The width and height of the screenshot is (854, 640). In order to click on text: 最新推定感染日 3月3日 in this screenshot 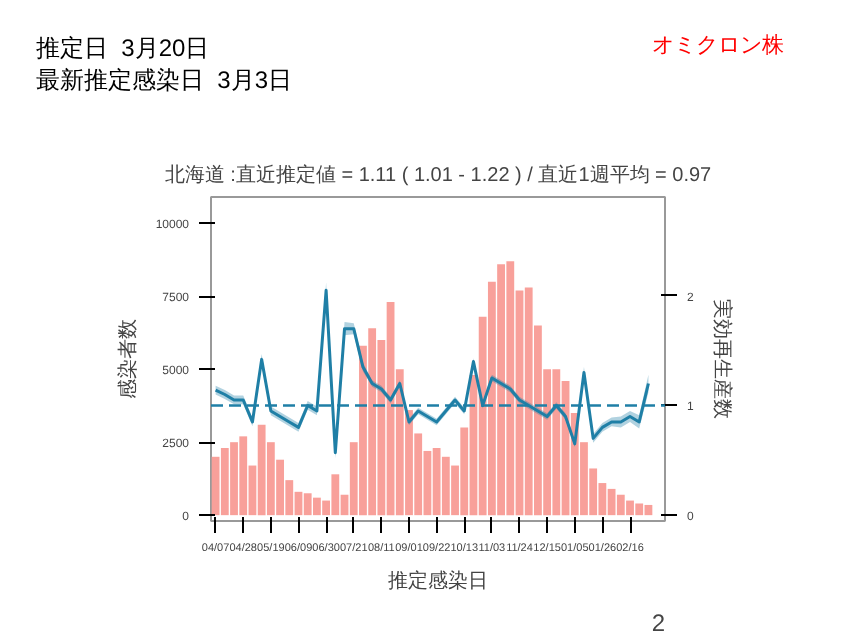, I will do `click(164, 81)`.